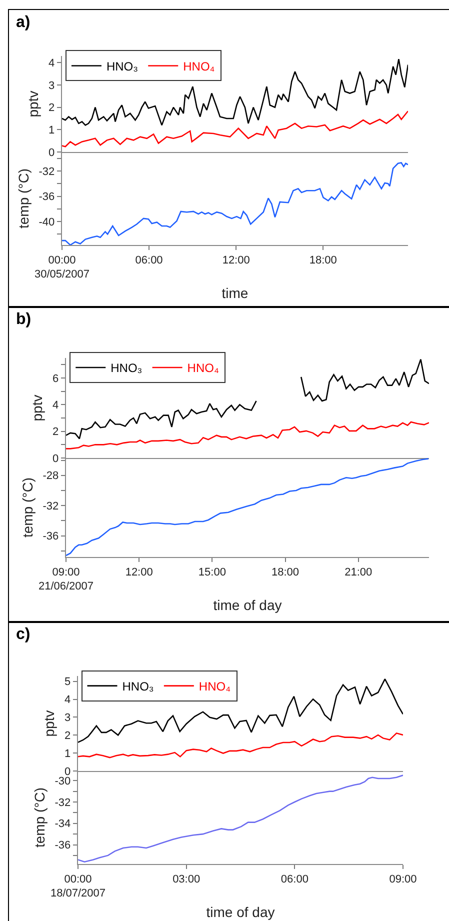 The image size is (449, 921). I want to click on x-tick-label: 00:00 30/05/2007, so click(62, 267).